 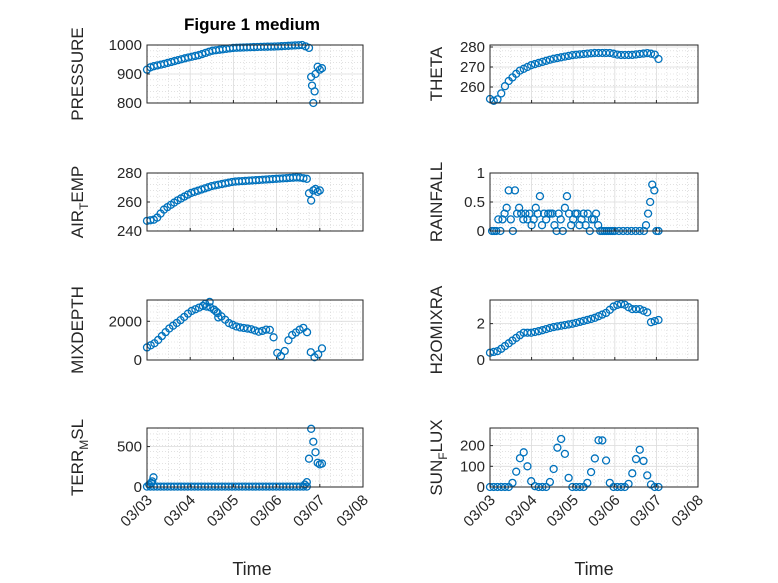 What do you see at coordinates (79, 457) in the screenshot?
I see `y-axis-label: TERRMSL` at bounding box center [79, 457].